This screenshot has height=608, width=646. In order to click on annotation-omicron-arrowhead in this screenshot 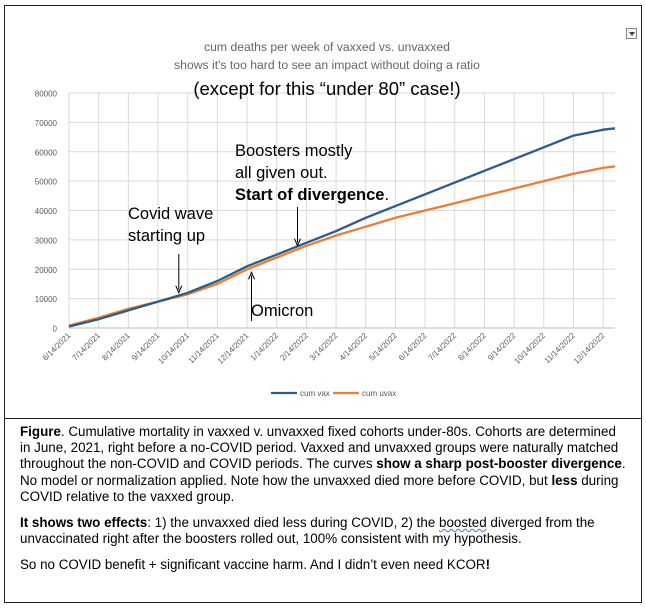, I will do `click(251, 275)`.